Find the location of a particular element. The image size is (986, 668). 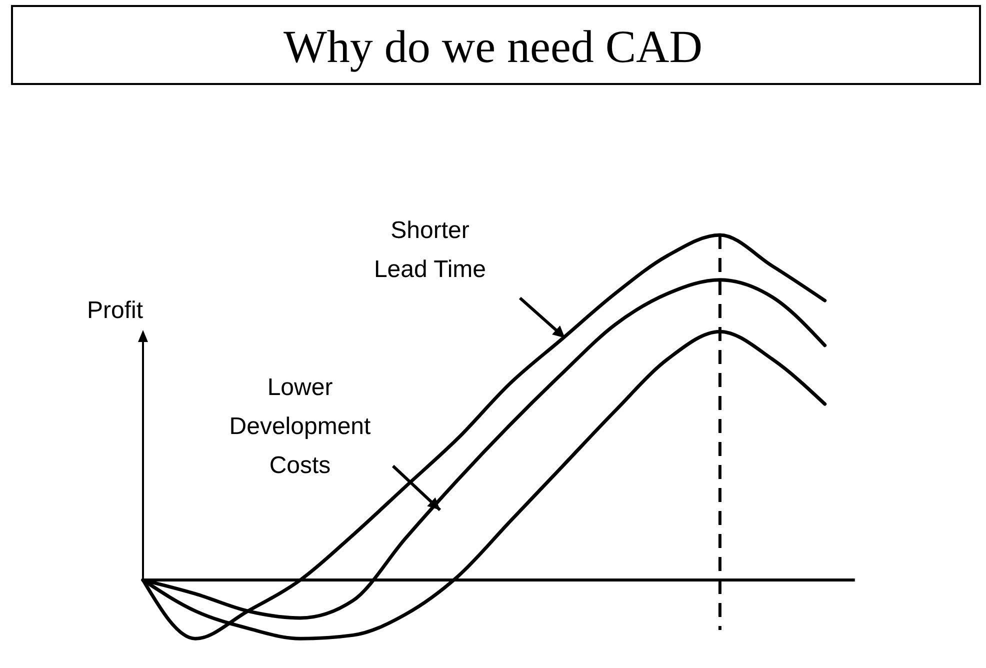

annotation: Lower Development Costs is located at coordinates (300, 426).